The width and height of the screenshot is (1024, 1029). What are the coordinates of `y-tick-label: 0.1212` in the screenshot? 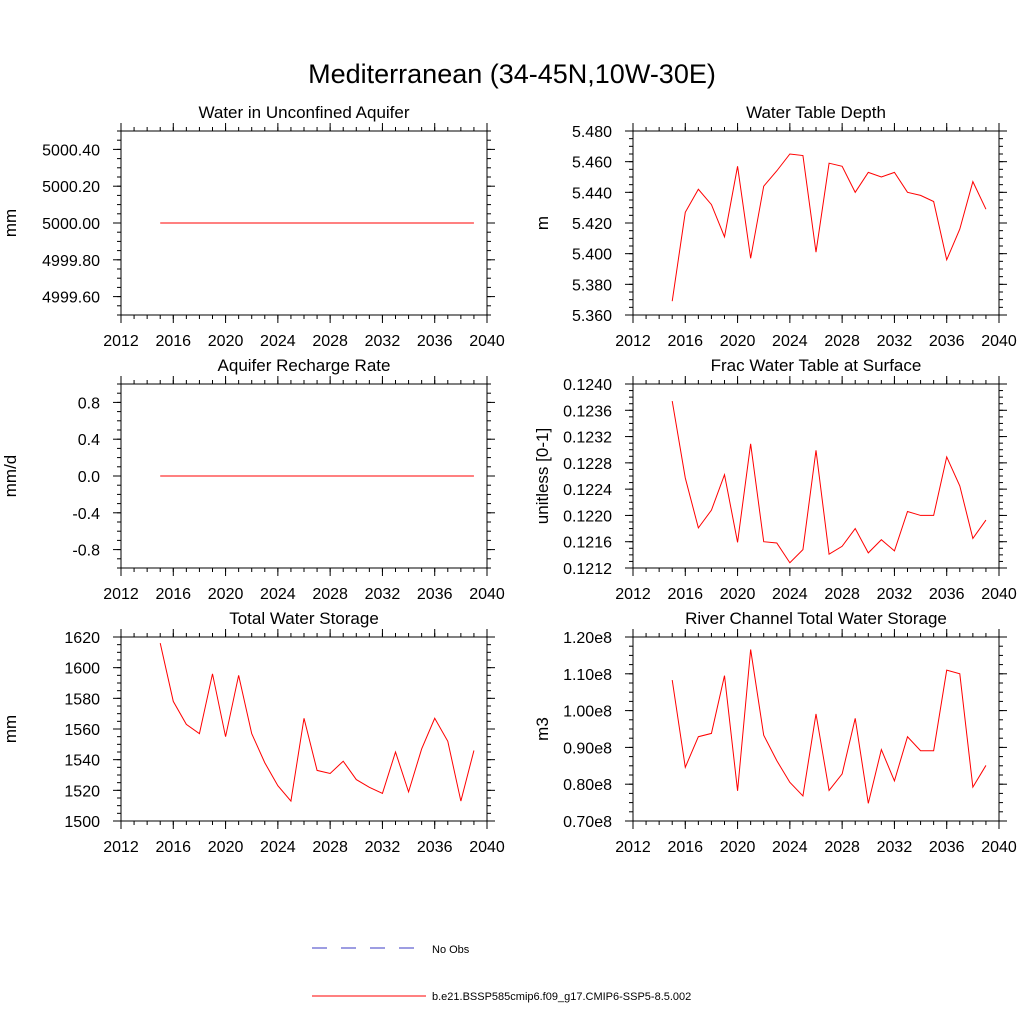 It's located at (587, 569).